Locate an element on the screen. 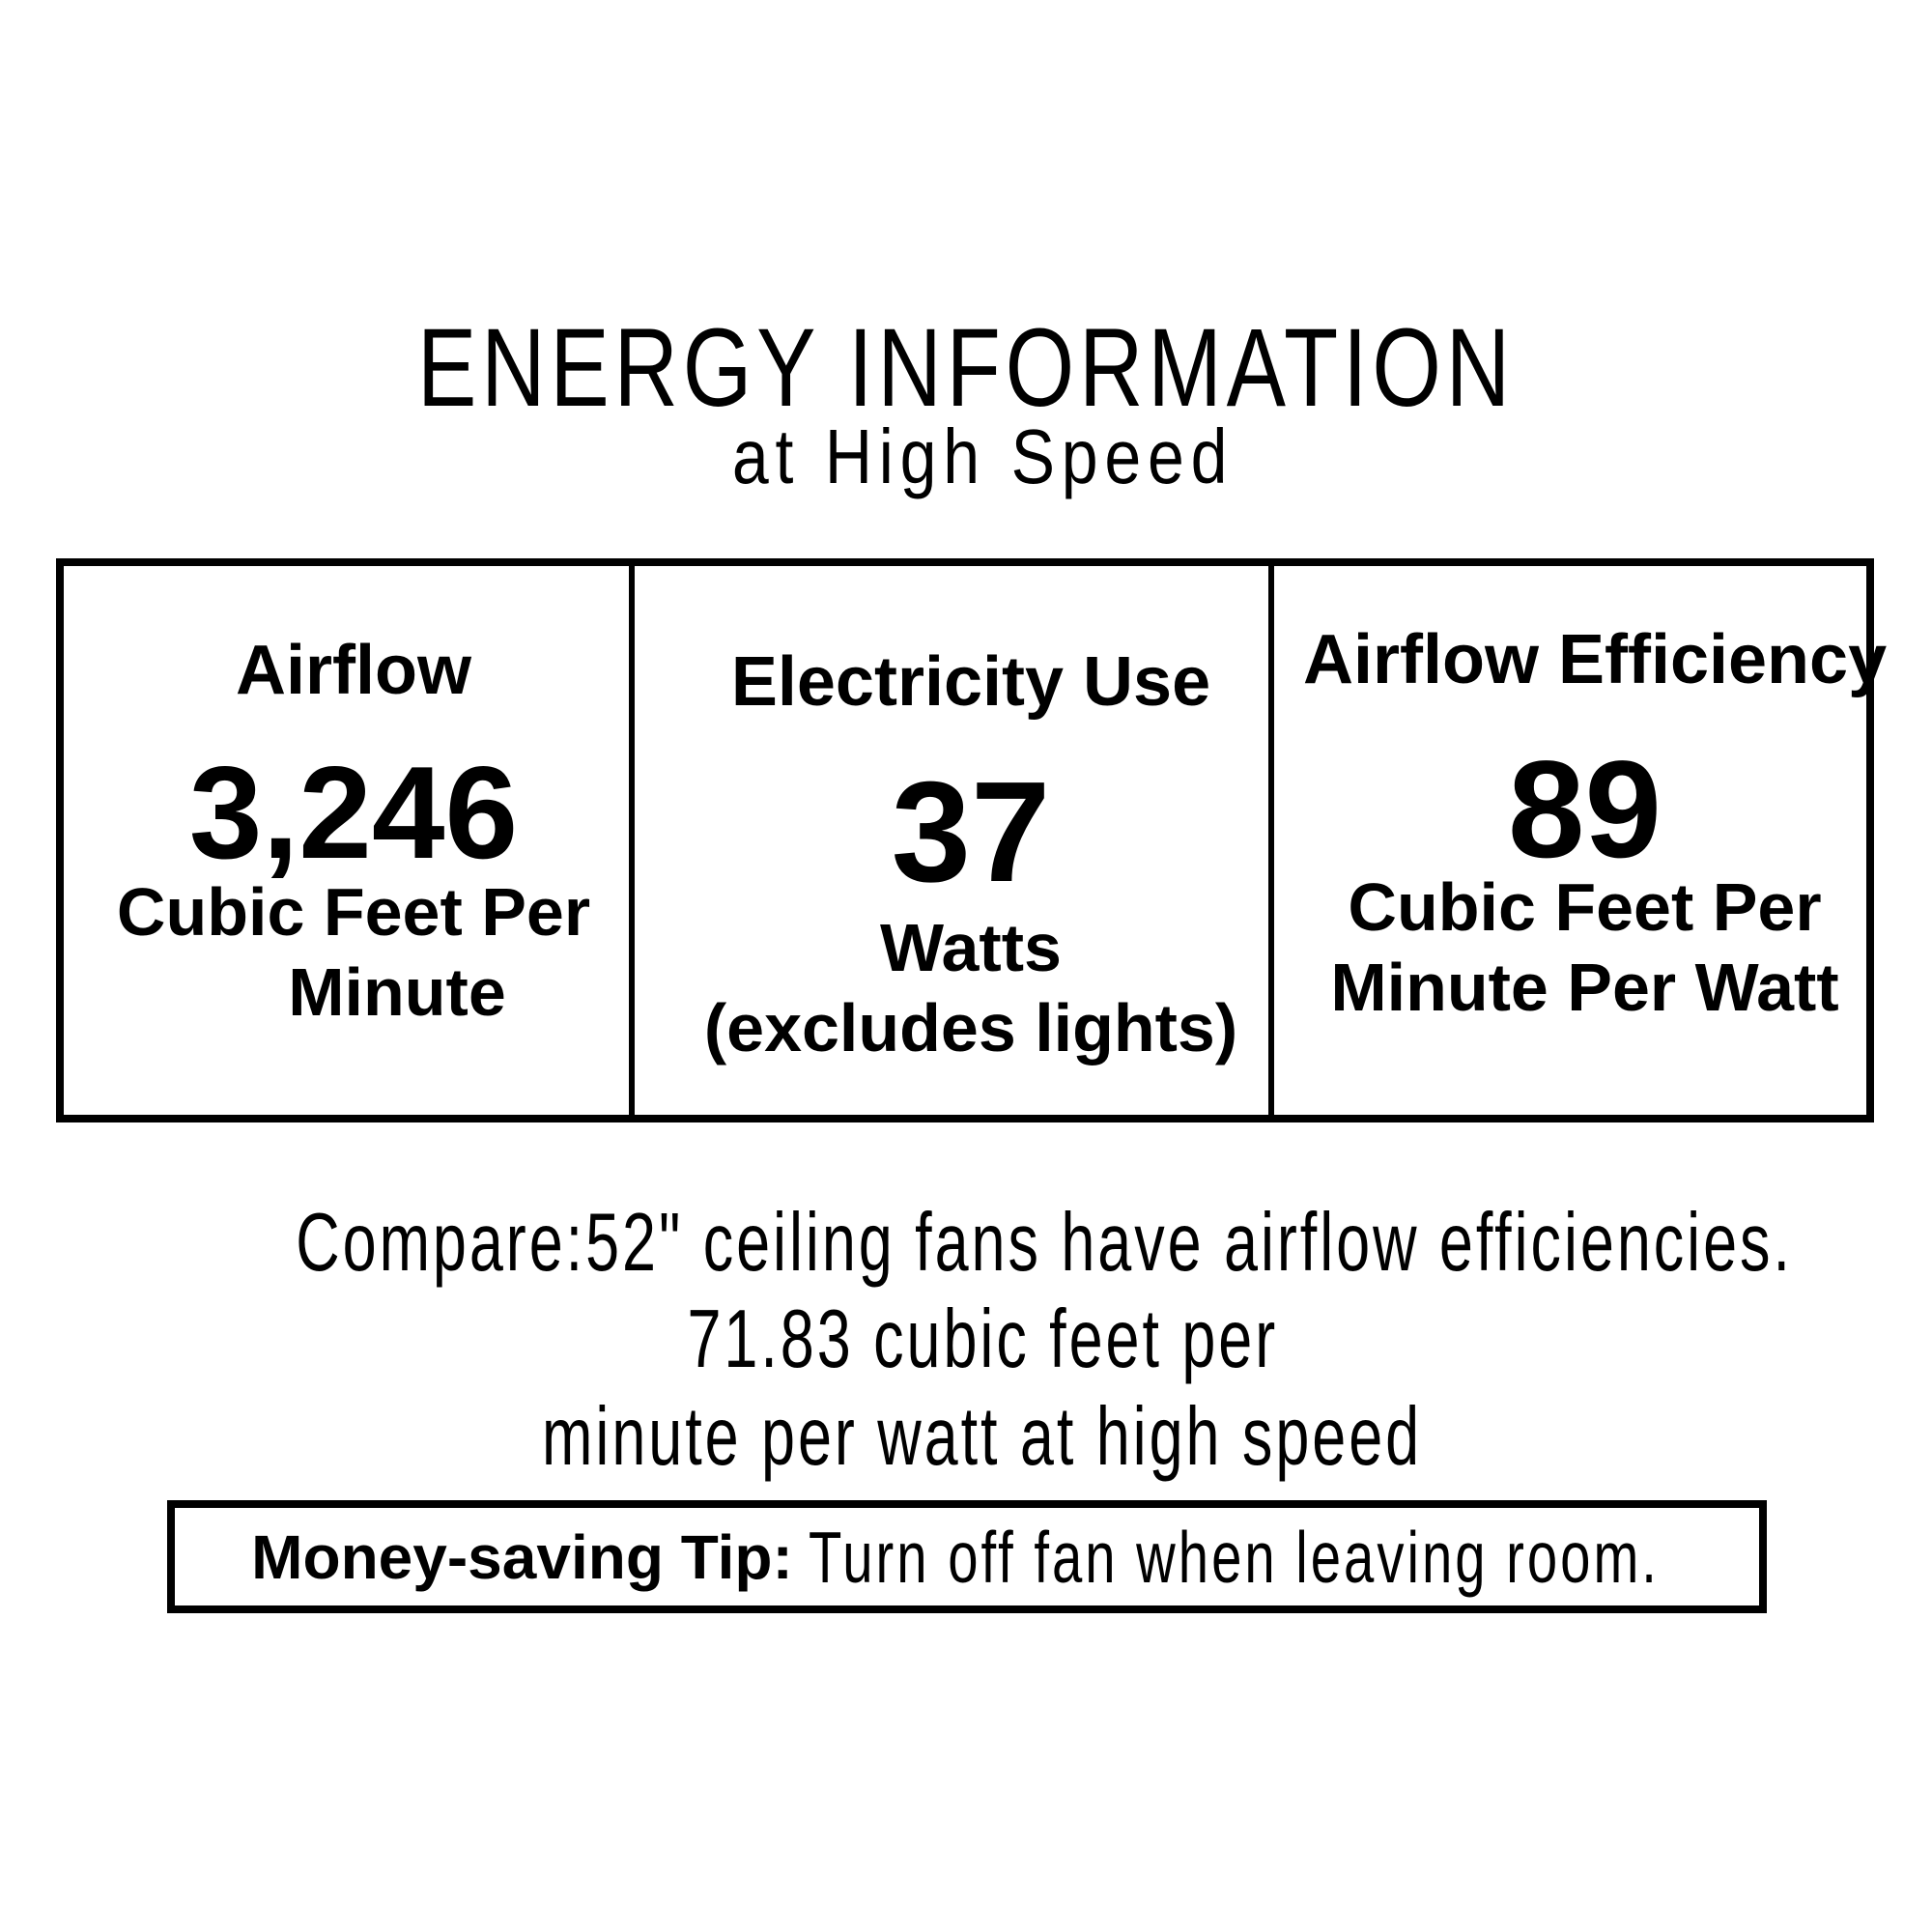  airflow-efficiency-value: 89 is located at coordinates (1584, 810).